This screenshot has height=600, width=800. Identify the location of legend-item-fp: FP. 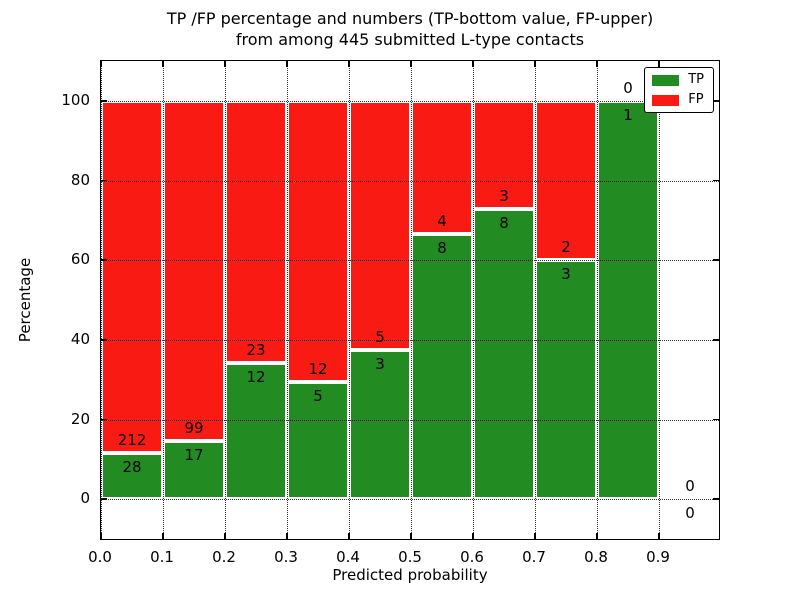
(678, 100).